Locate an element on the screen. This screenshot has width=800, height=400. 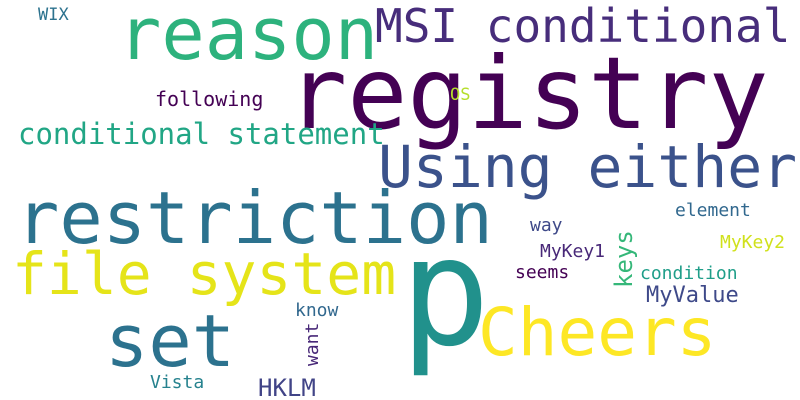
word-msi-conditional: MSI conditional is located at coordinates (583, 26).